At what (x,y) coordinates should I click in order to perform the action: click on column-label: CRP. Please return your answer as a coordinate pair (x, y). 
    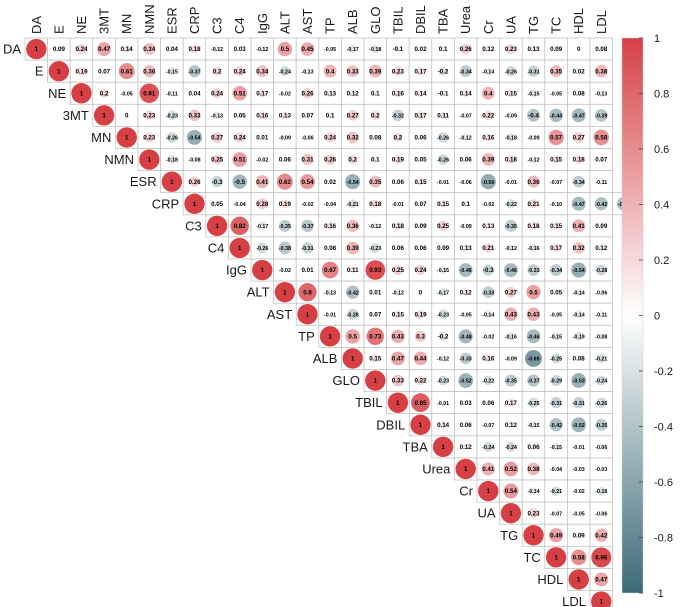
    Looking at the image, I should click on (194, 20).